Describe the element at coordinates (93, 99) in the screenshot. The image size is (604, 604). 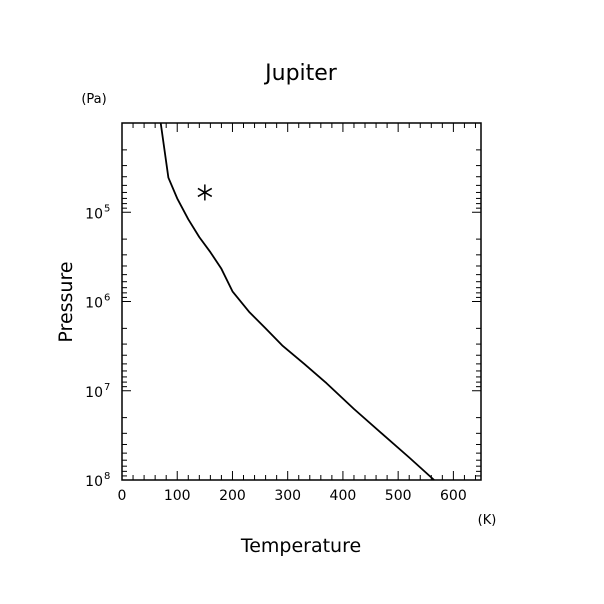
I see `y-axis-unit: (Pa)` at that location.